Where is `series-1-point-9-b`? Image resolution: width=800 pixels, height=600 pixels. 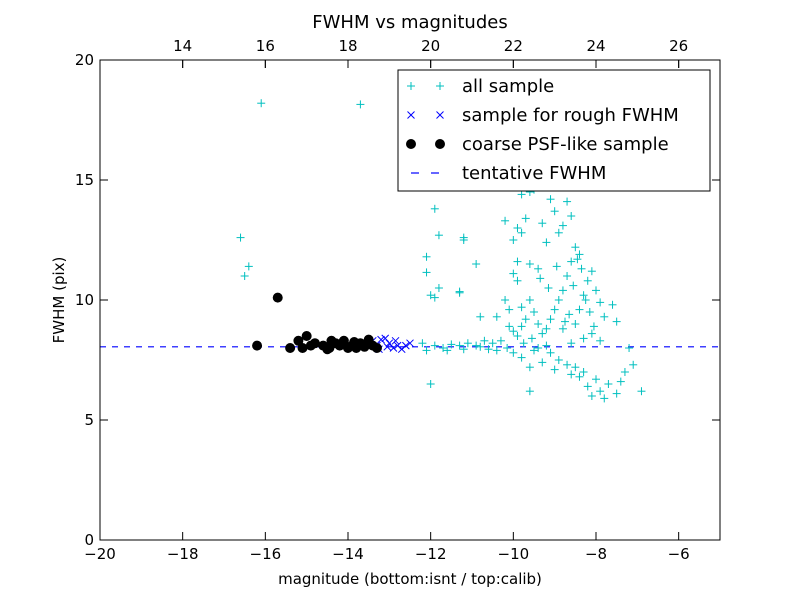 series-1-point-9-b is located at coordinates (406, 345).